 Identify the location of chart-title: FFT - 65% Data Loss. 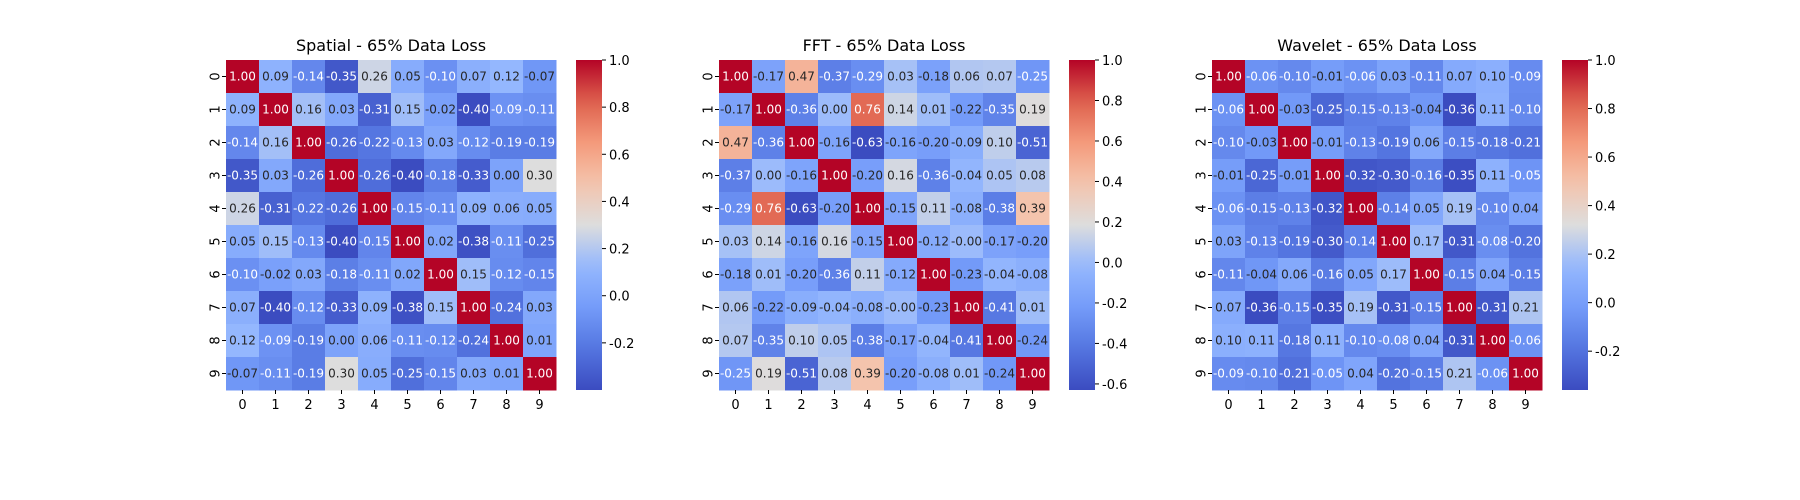
(884, 45).